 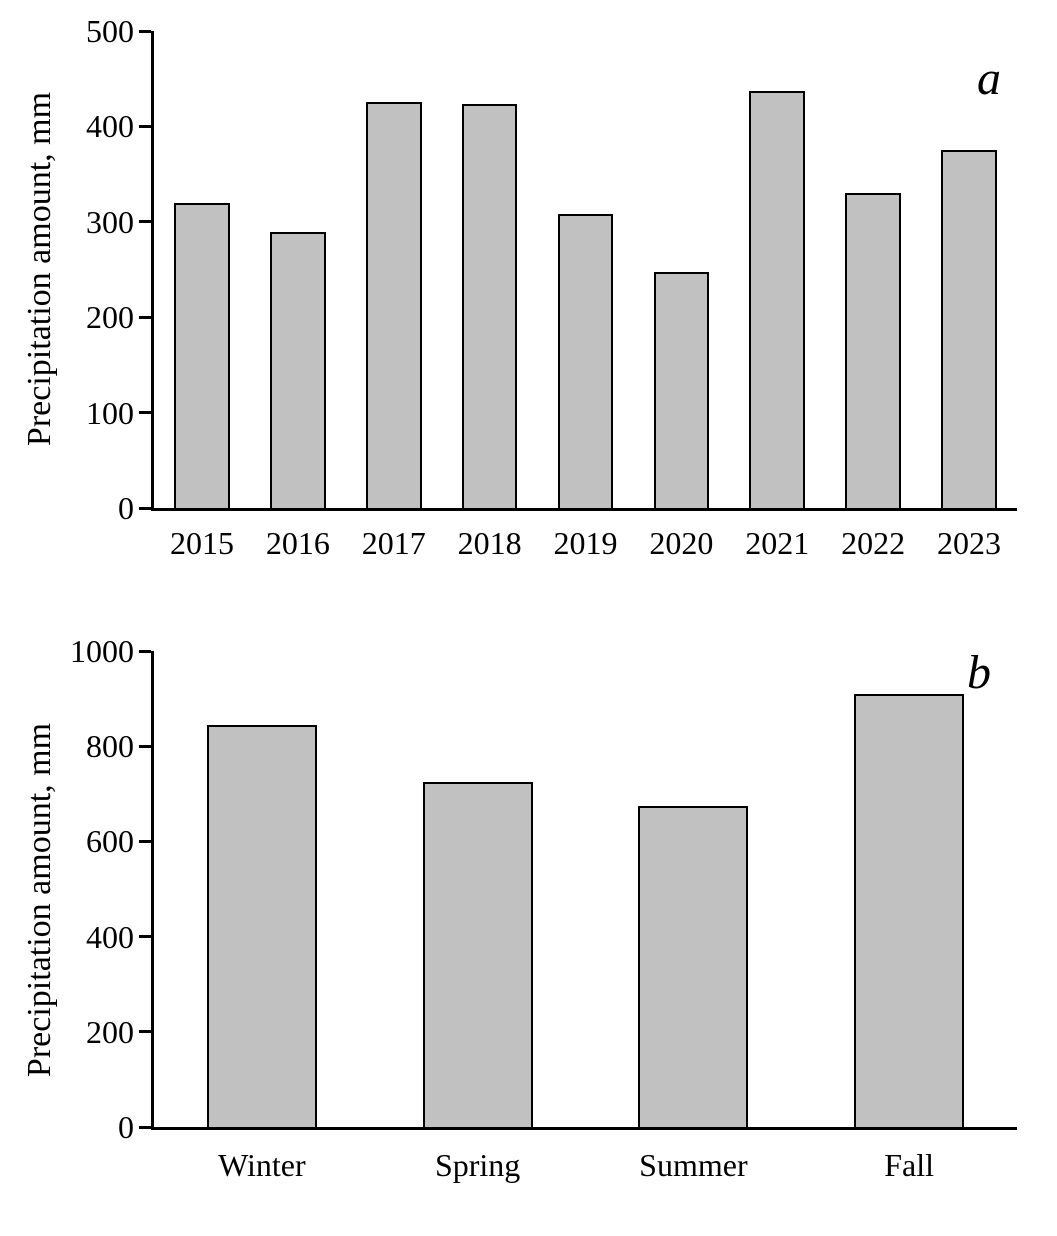 I want to click on bar-Summer, so click(x=693, y=966).